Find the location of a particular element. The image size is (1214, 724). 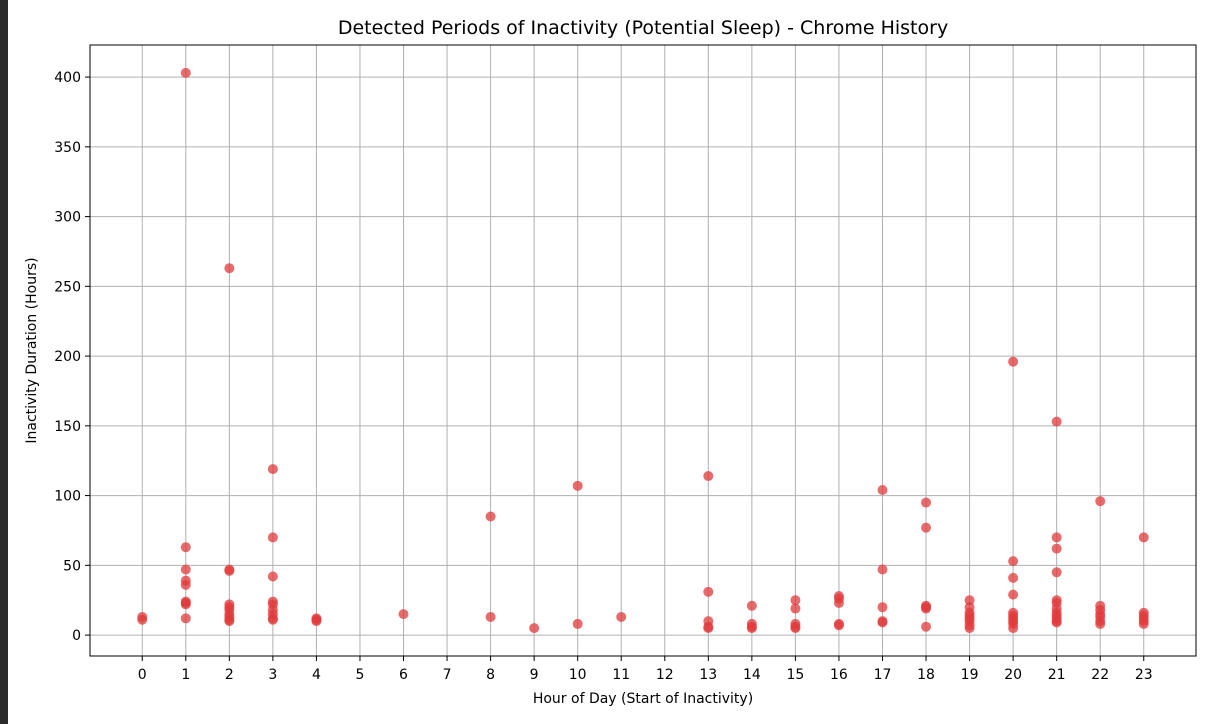

x-tick-label: 12 is located at coordinates (665, 675).